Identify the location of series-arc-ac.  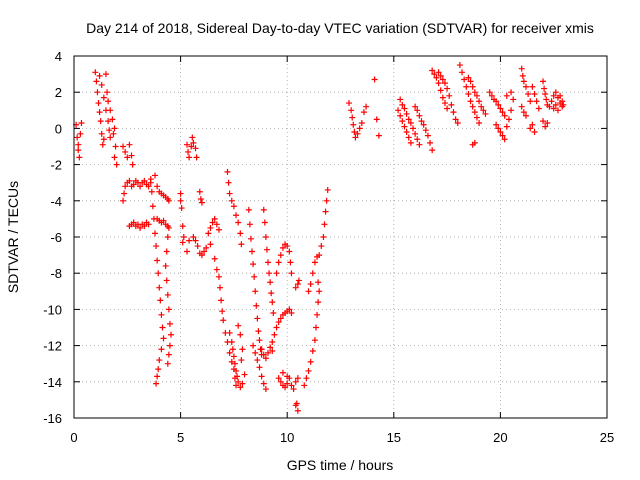
(501, 116).